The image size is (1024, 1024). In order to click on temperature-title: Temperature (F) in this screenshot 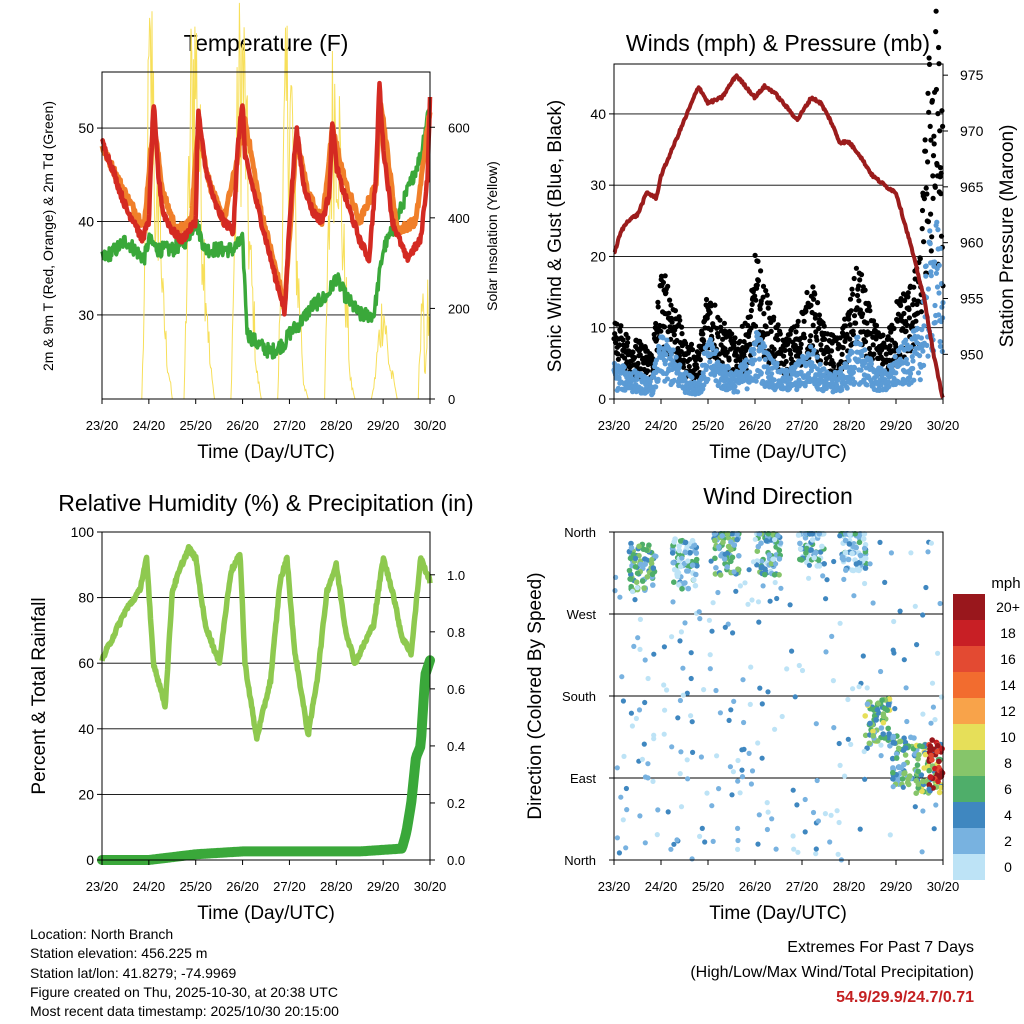, I will do `click(266, 43)`.